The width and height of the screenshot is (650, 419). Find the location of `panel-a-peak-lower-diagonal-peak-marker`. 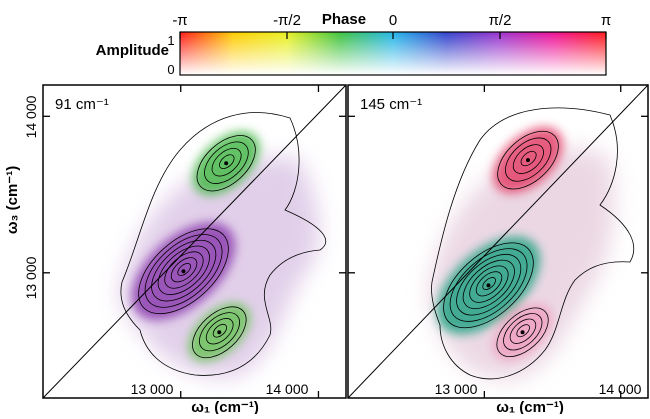

panel-a-peak-lower-diagonal-peak-marker is located at coordinates (183, 271).